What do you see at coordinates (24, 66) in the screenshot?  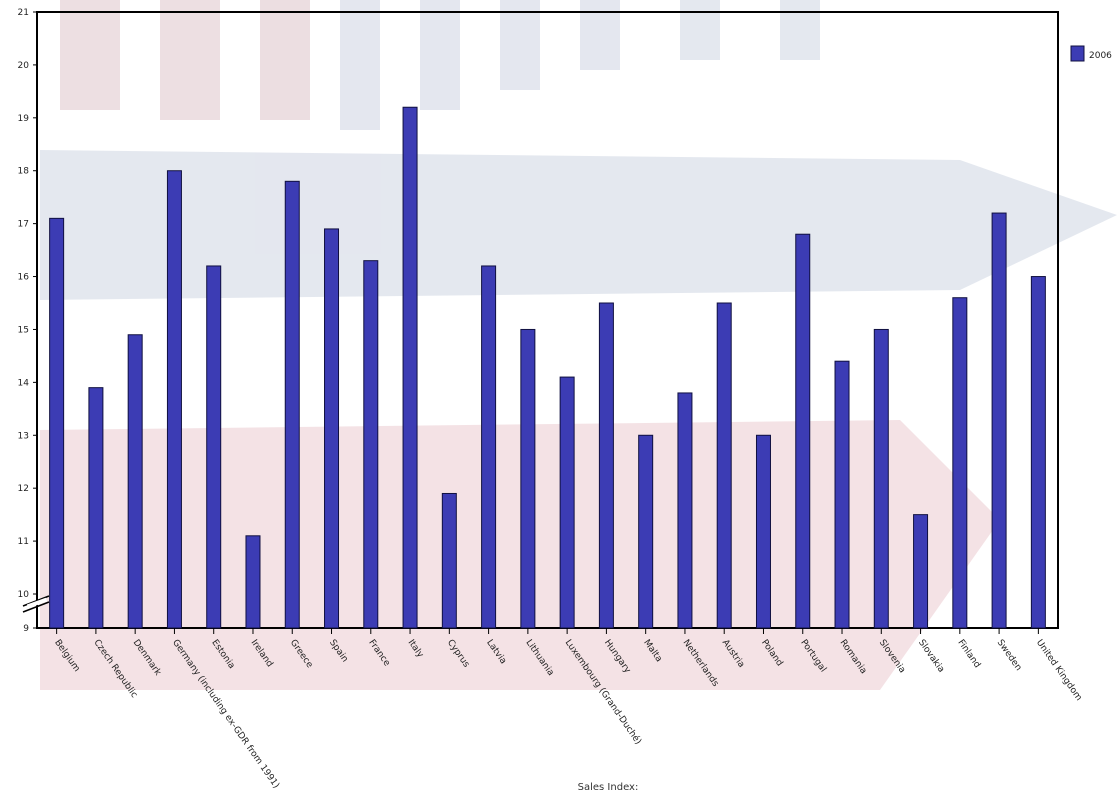 I see `y-tick-label: 20` at bounding box center [24, 66].